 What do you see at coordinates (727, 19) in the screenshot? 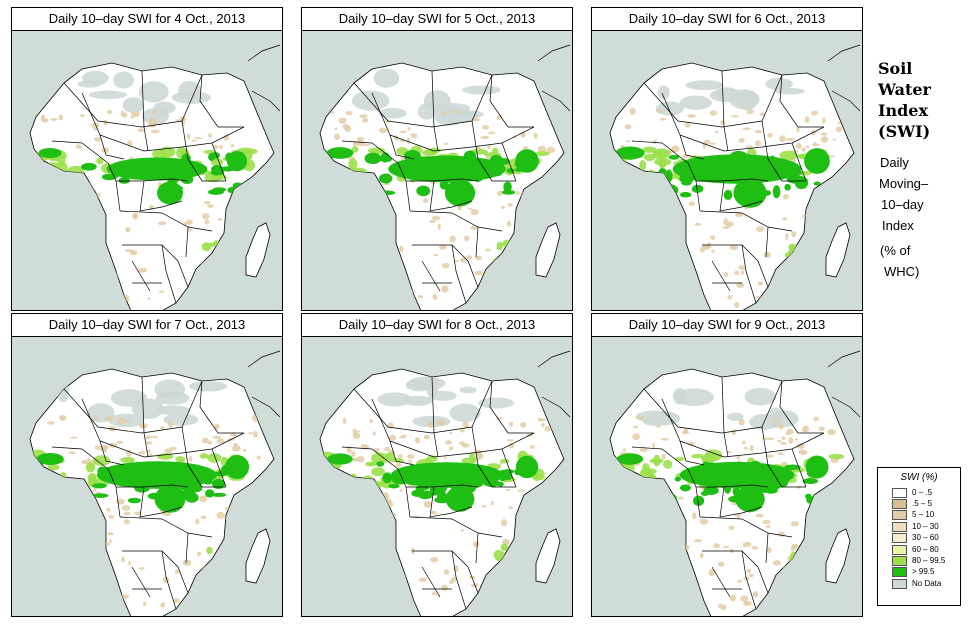
I see `panel-title: Daily 10–day SWI for 6 Oct., 2013` at bounding box center [727, 19].